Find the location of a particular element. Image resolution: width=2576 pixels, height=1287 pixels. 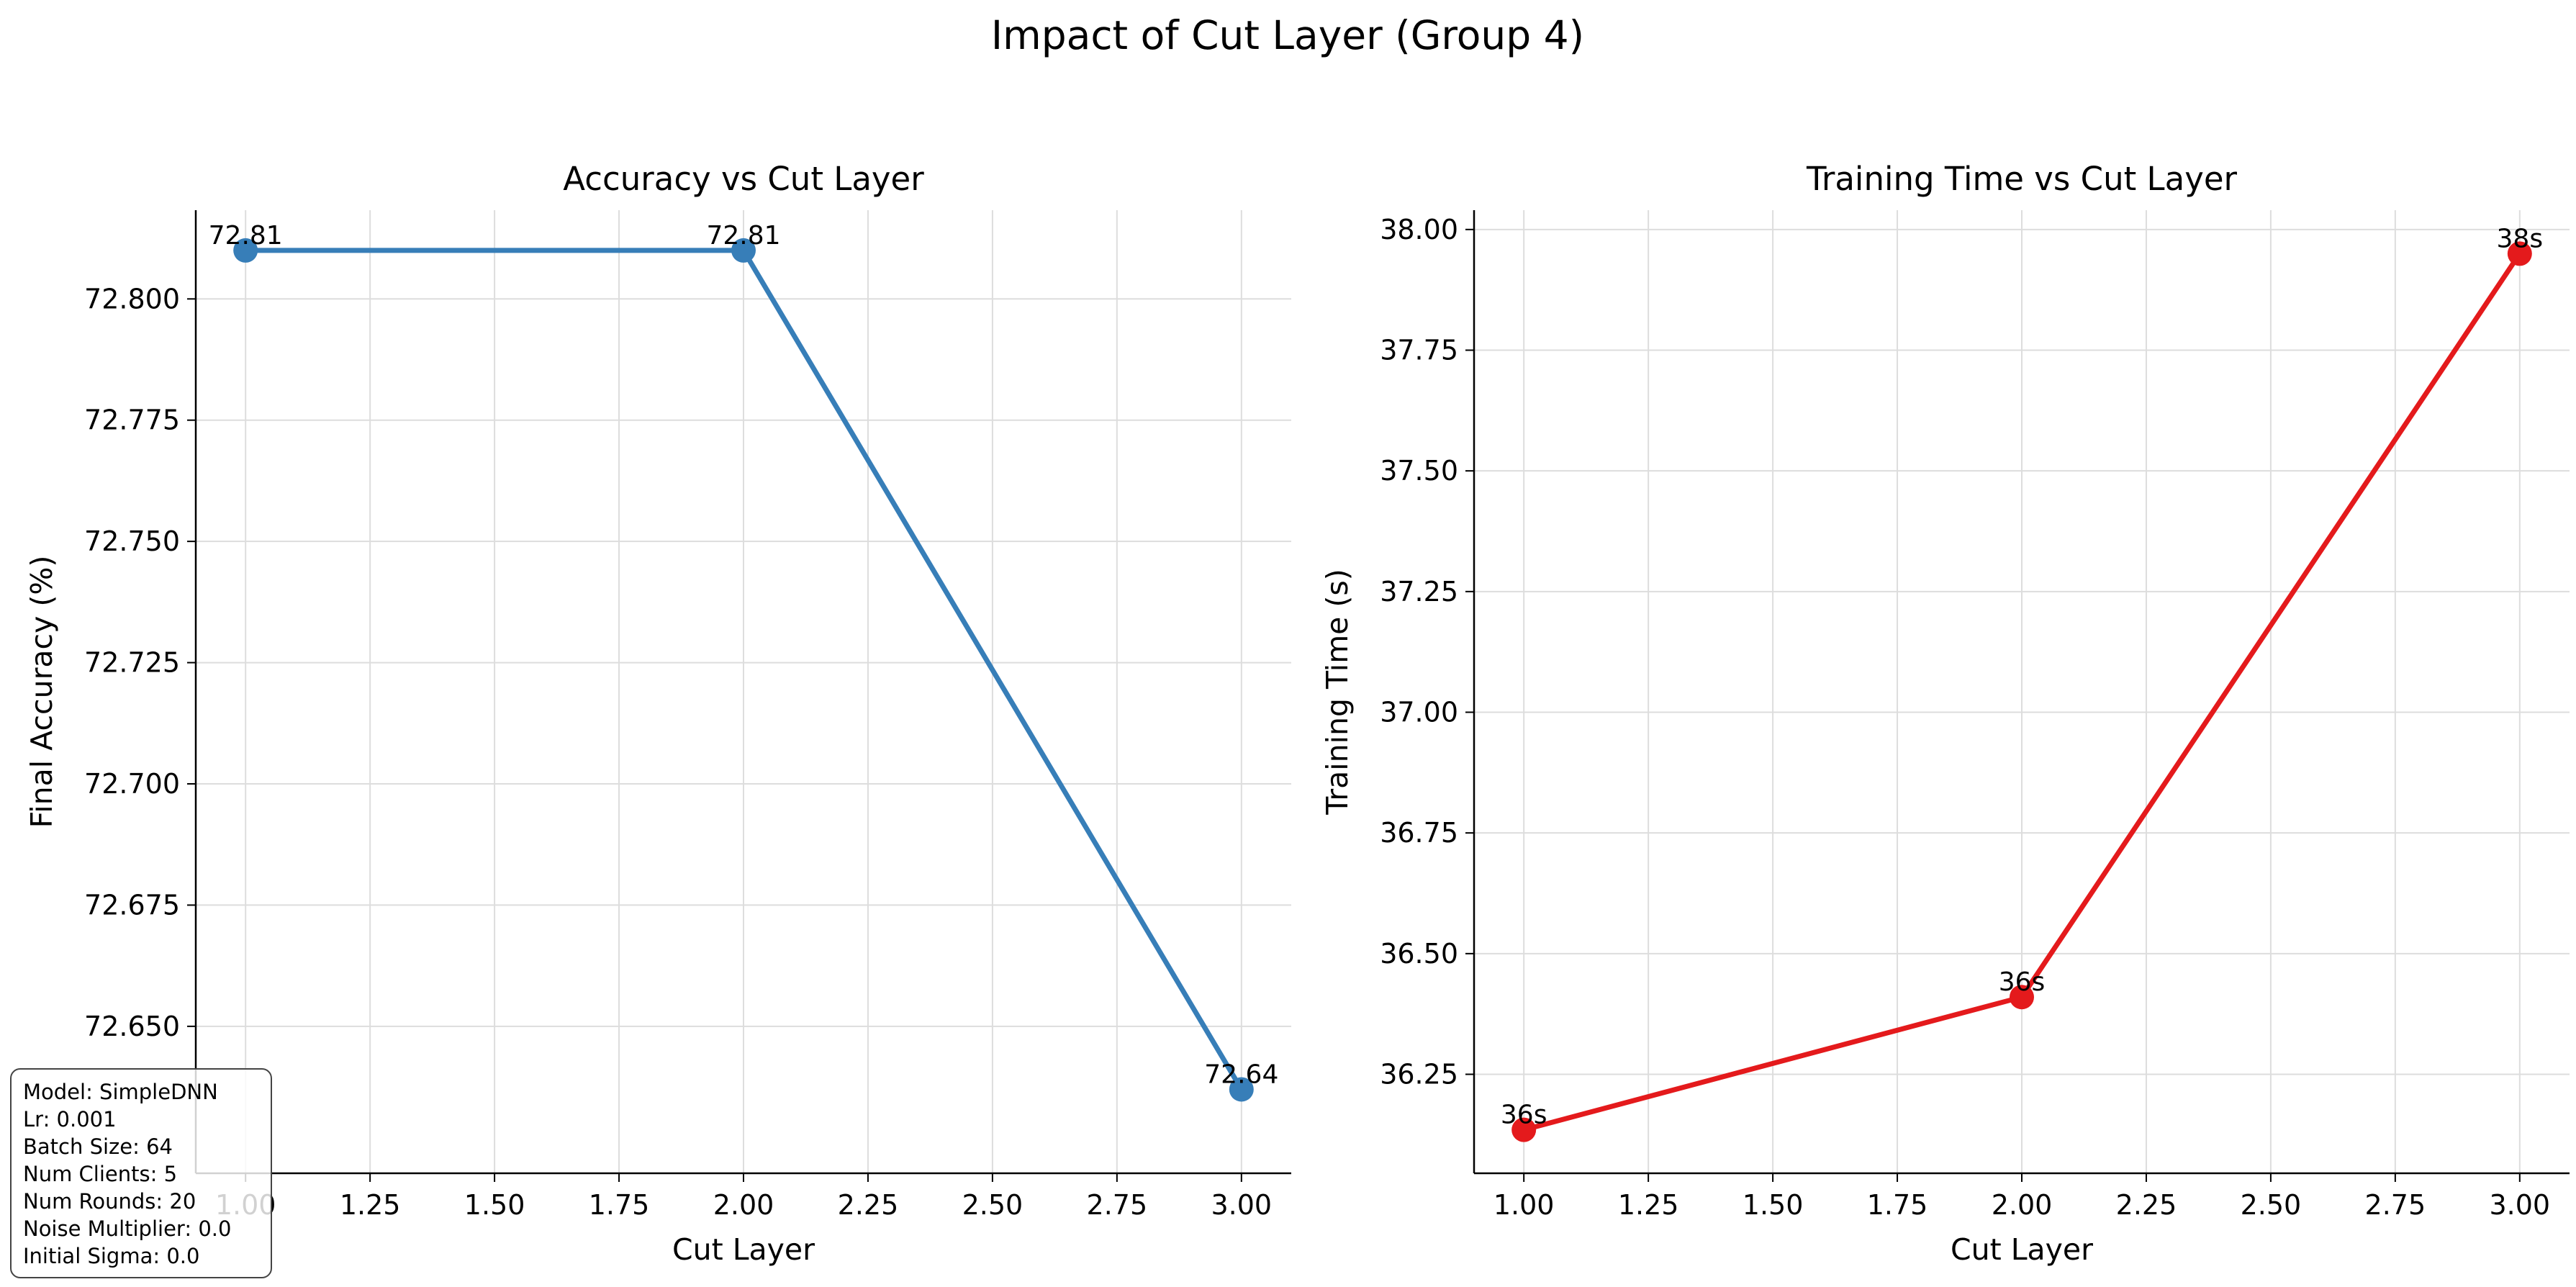

y-axis-label: Final Accuracy (%) is located at coordinates (42, 692).